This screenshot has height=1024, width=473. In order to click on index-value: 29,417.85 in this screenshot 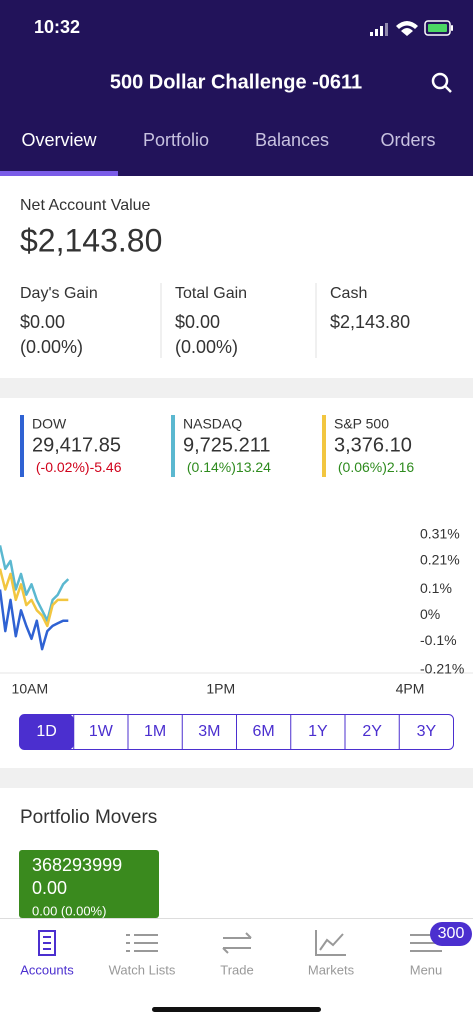, I will do `click(76, 445)`.